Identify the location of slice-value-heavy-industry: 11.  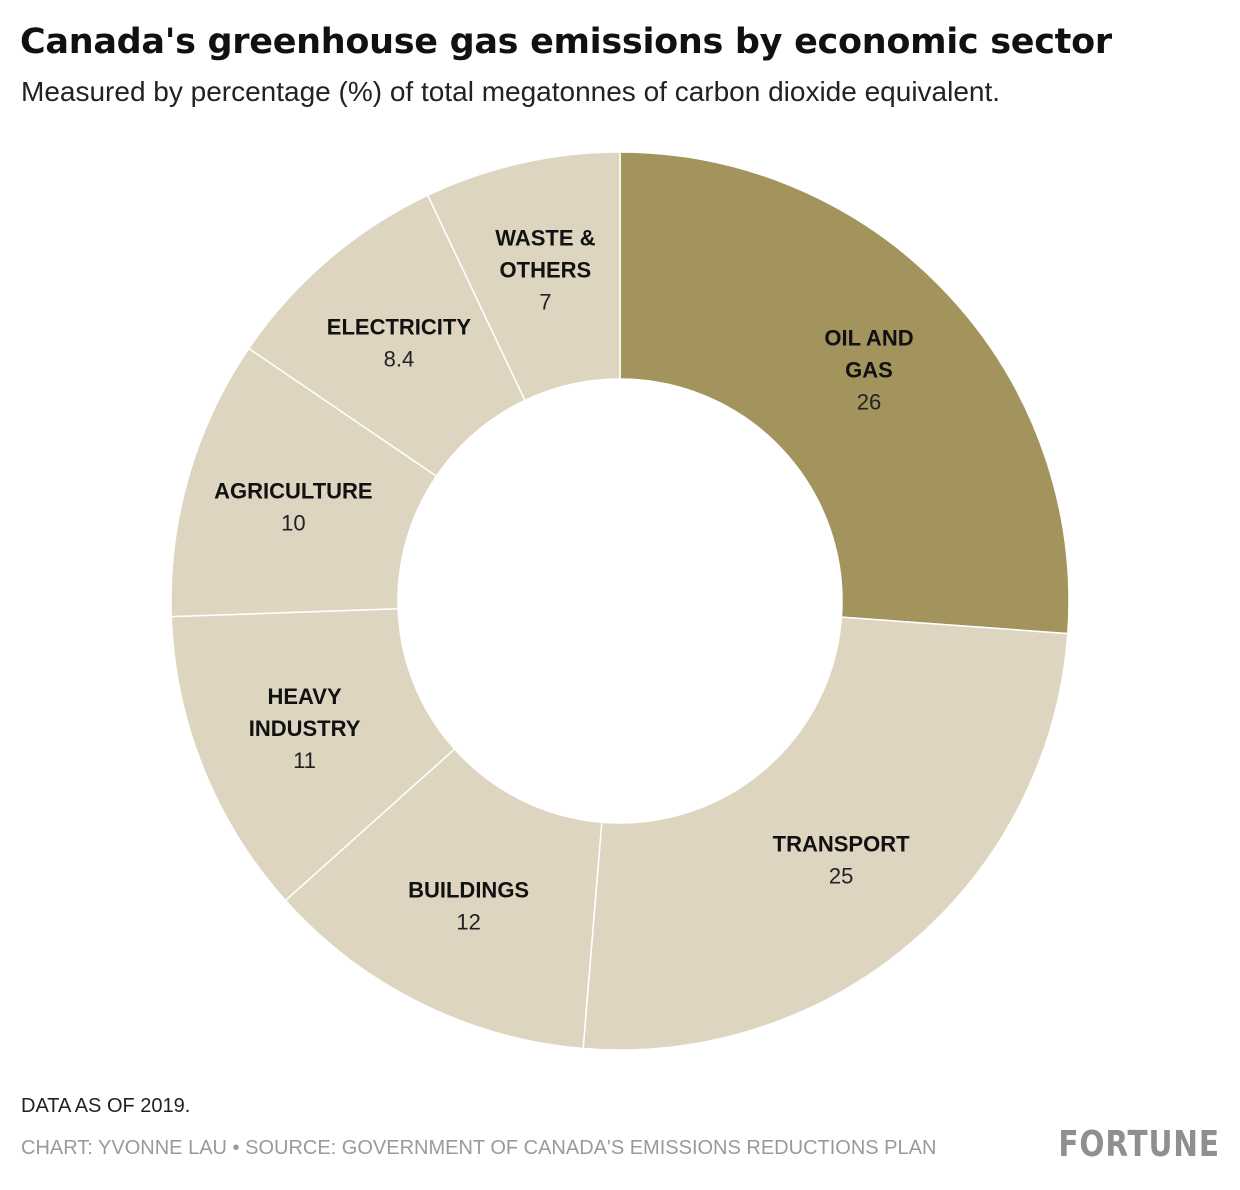
(304, 760).